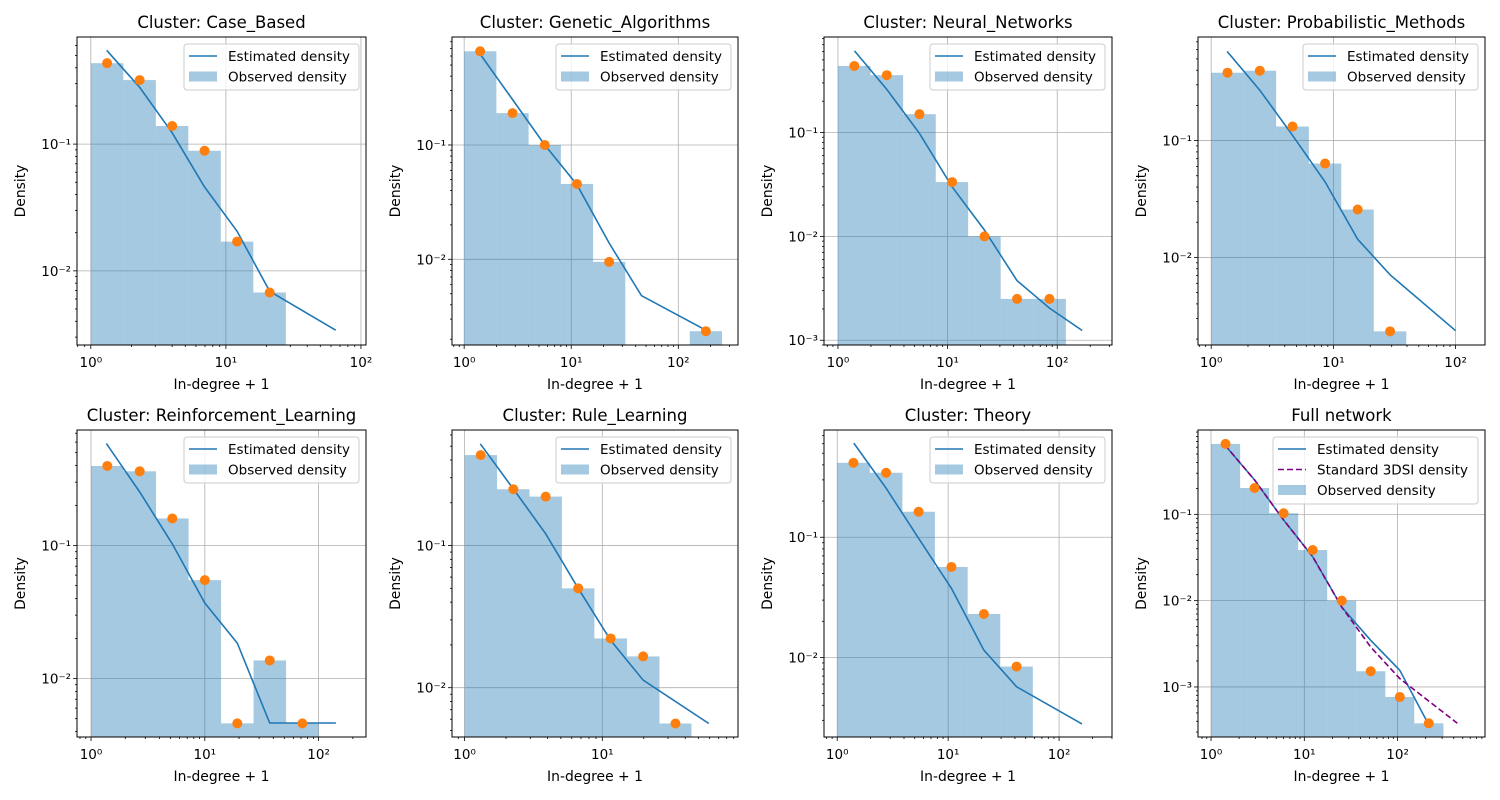  What do you see at coordinates (1177, 688) in the screenshot?
I see `y-tick-label: 10⁻³` at bounding box center [1177, 688].